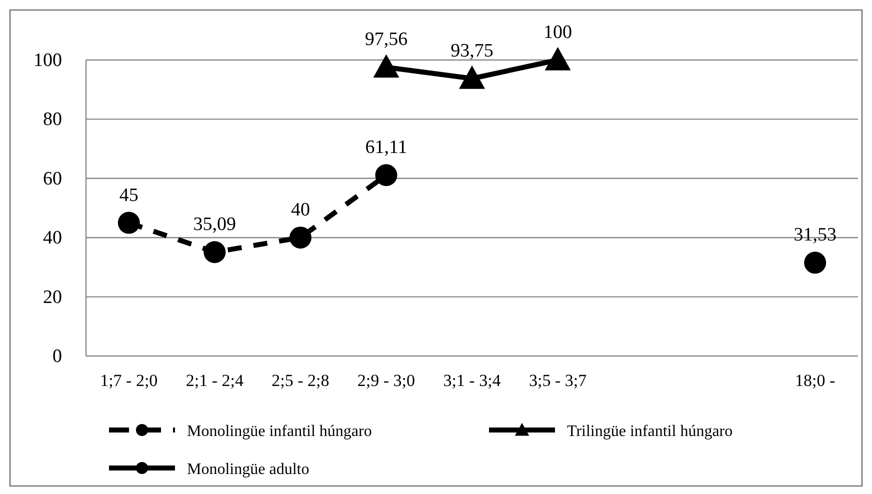 The width and height of the screenshot is (872, 494). I want to click on y-tick-label: 100, so click(48, 60).